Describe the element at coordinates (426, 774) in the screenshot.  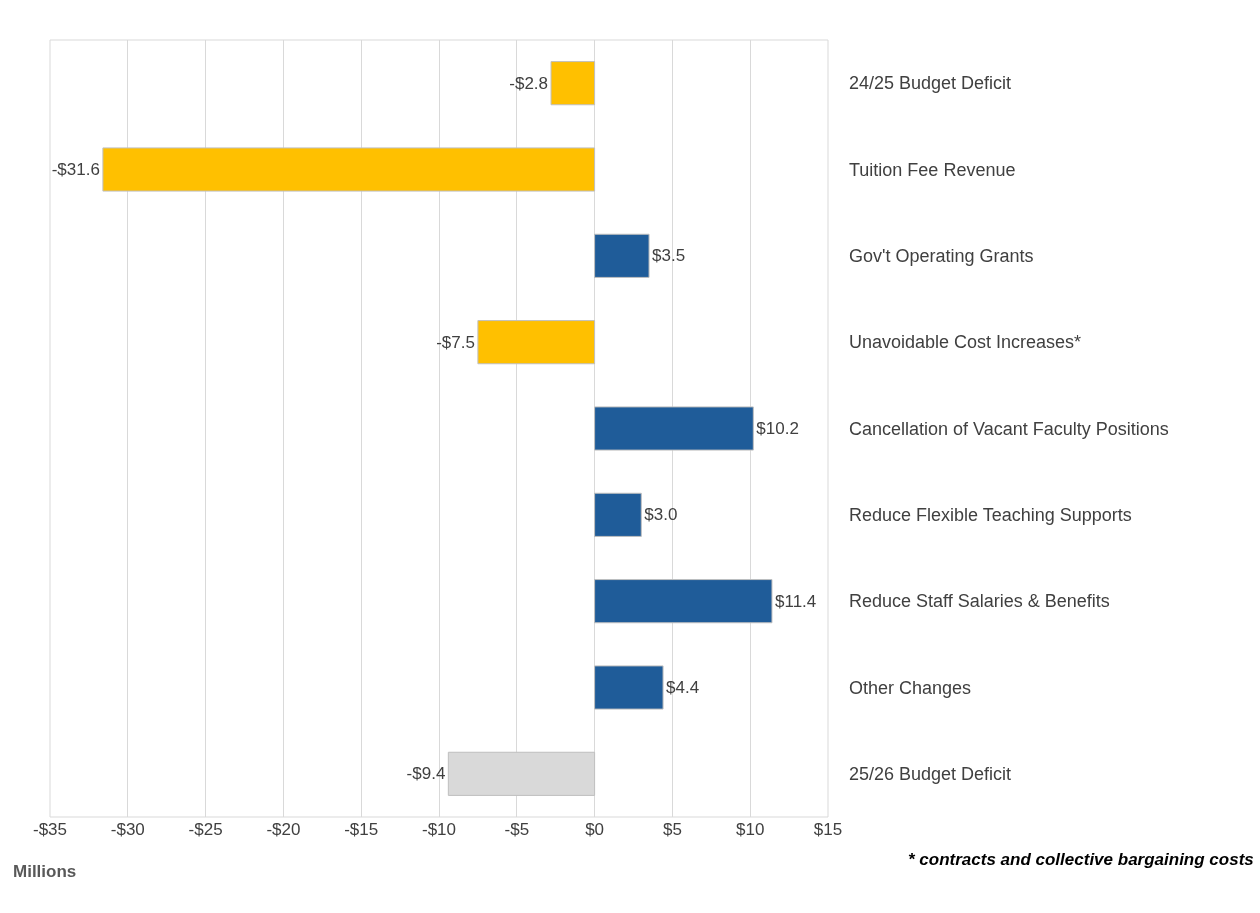
I see `data-label: -$9.4` at that location.